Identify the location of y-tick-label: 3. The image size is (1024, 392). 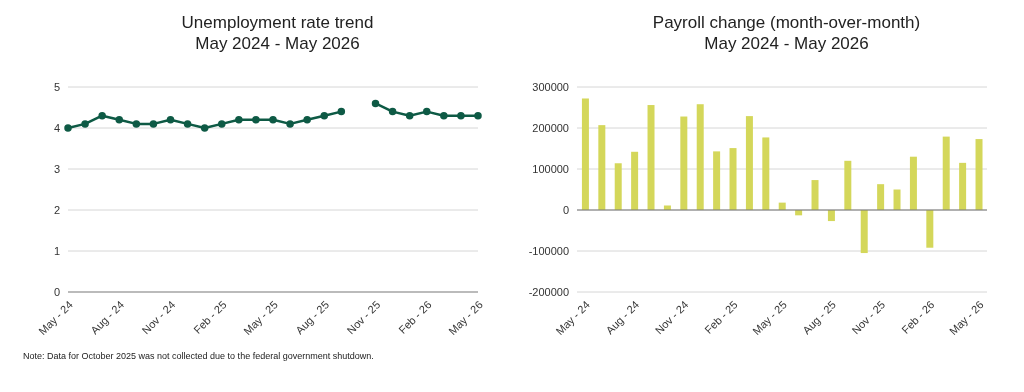
(56, 168).